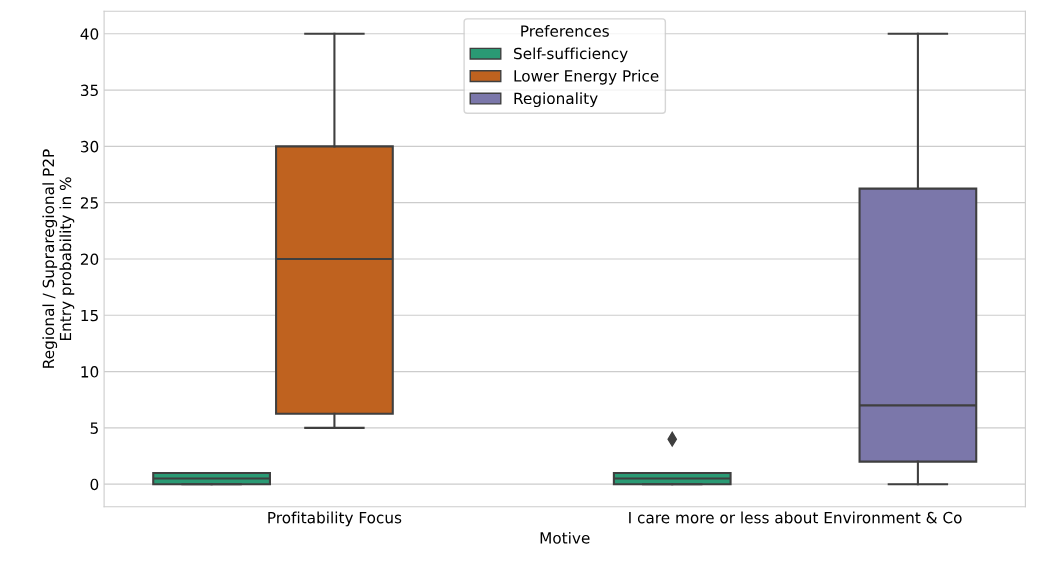 The width and height of the screenshot is (1041, 563). Describe the element at coordinates (556, 100) in the screenshot. I see `legend-label: Regionality` at that location.